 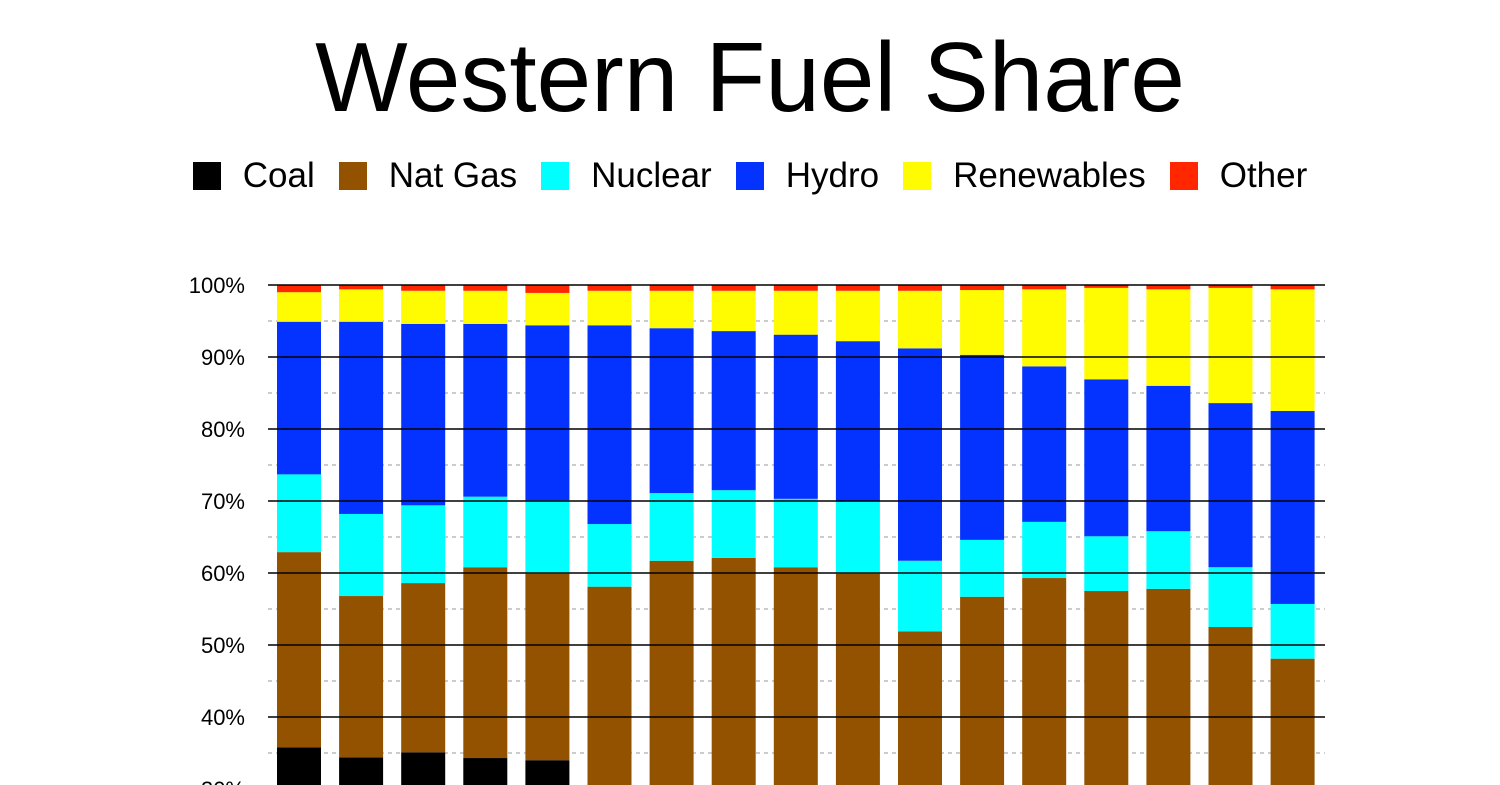 What do you see at coordinates (750, 77) in the screenshot?
I see `chart-title: Western Fuel Share` at bounding box center [750, 77].